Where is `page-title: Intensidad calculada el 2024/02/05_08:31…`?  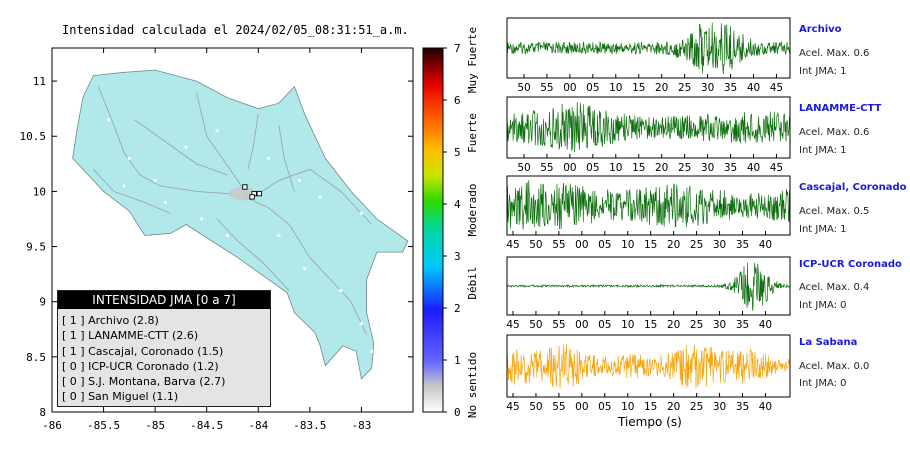 page-title: Intensidad calculada el 2024/02/05_08:31… is located at coordinates (235, 30).